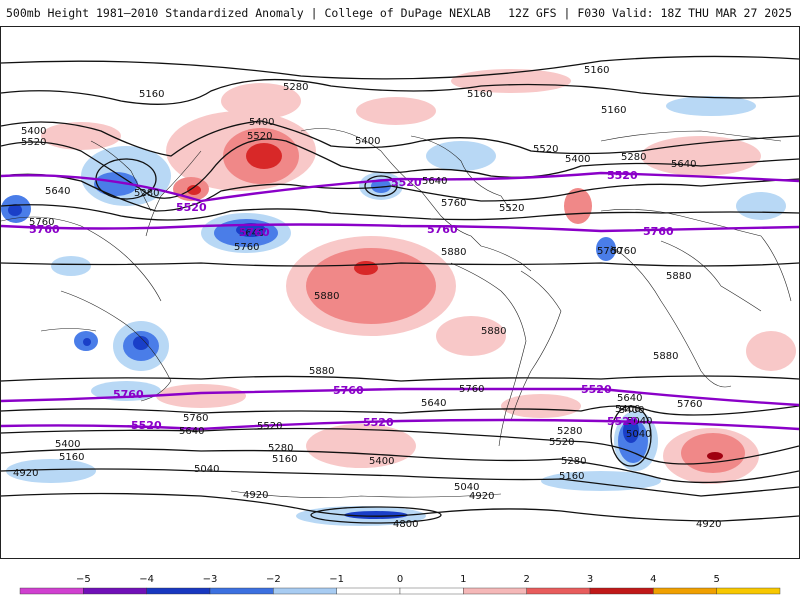  Describe the element at coordinates (400, 579) in the screenshot. I see `colorbar-tick-label: 0` at that location.